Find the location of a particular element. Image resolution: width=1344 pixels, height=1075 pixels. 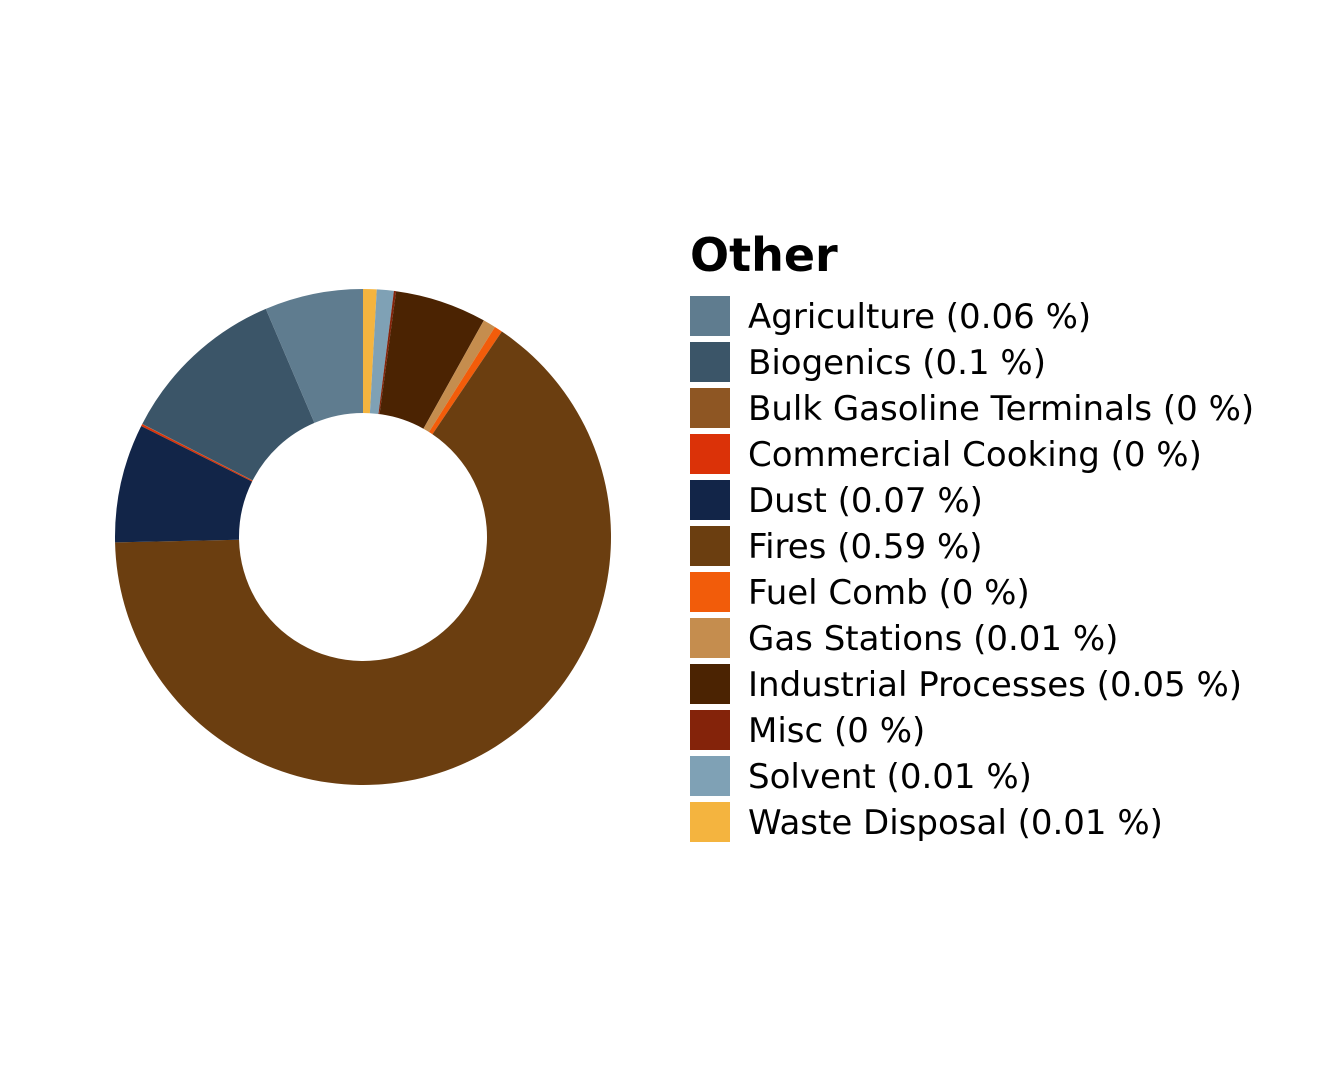

legend-swatch-gas-stations is located at coordinates (711, 639).